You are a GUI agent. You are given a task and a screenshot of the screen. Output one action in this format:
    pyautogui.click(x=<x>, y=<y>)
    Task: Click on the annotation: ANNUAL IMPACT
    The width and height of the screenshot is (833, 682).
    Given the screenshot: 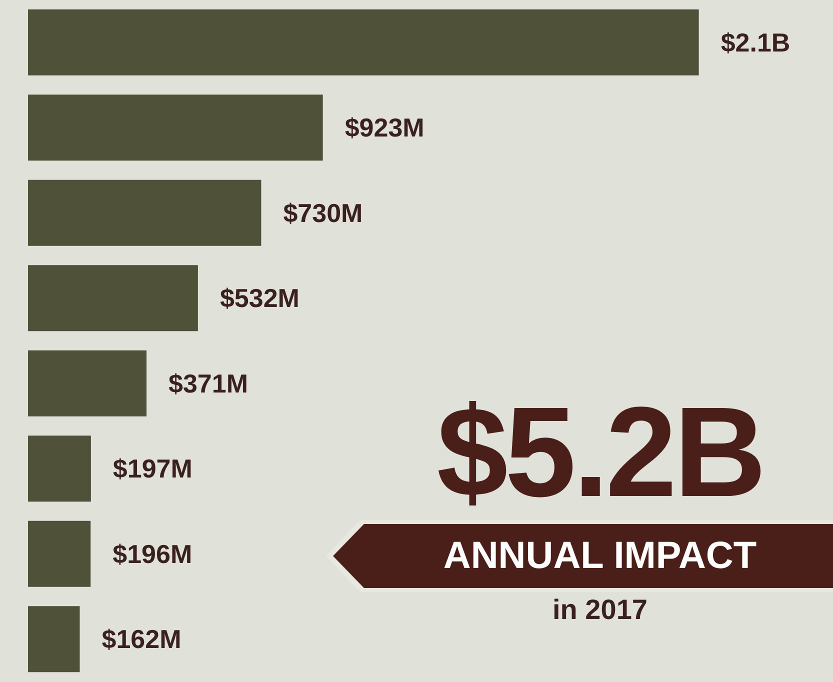 What is the action you would take?
    pyautogui.click(x=600, y=556)
    